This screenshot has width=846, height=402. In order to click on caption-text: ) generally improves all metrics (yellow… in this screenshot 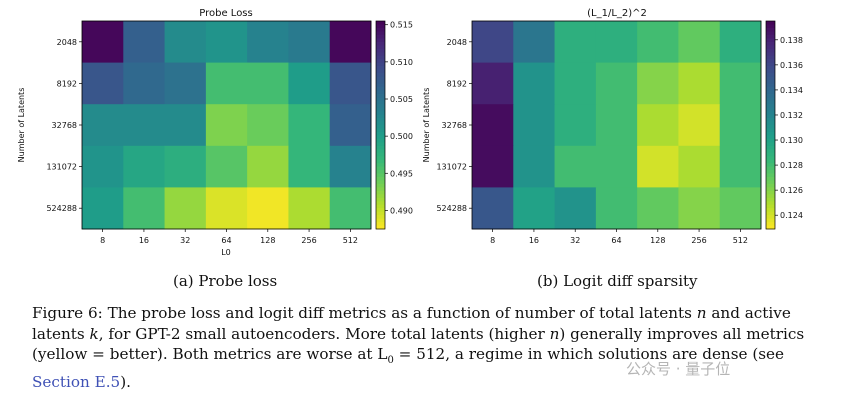, I will do `click(418, 344)`.